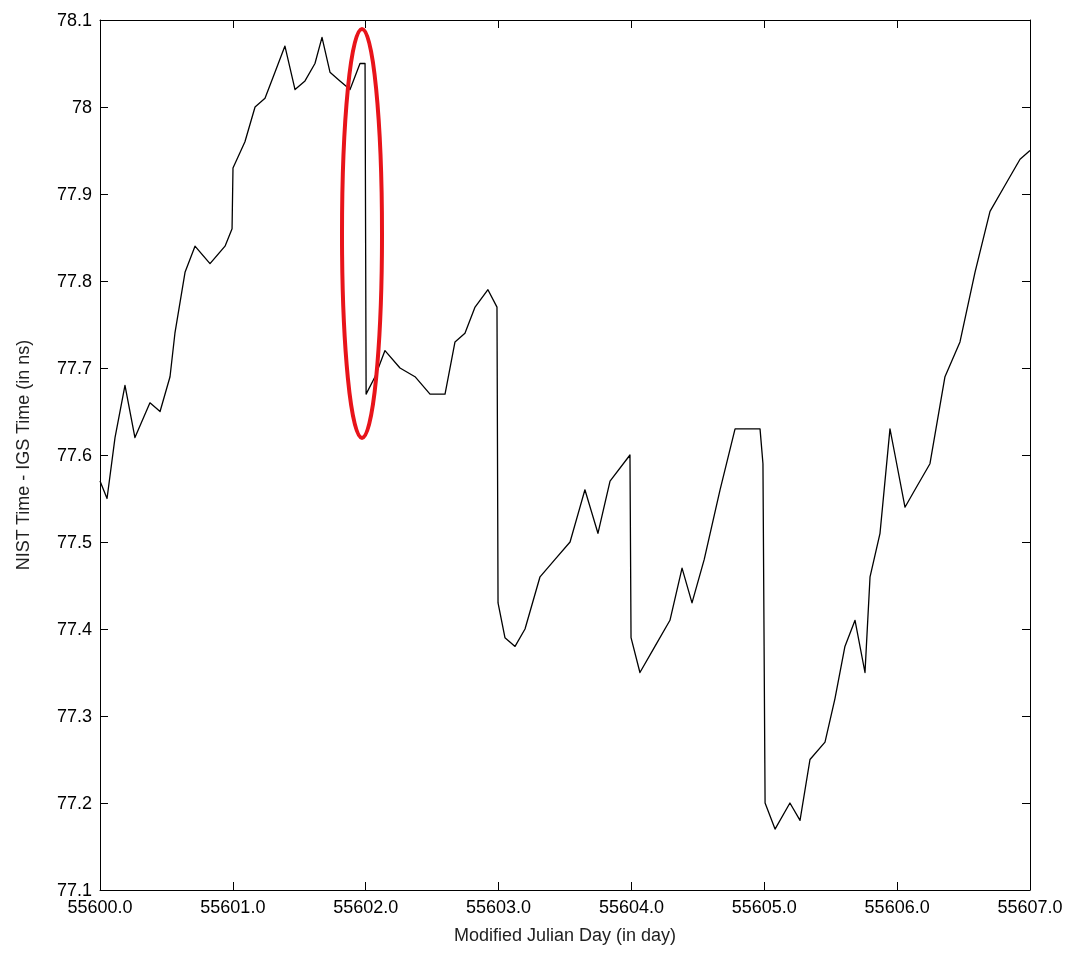 This screenshot has height=962, width=1083. Describe the element at coordinates (74, 368) in the screenshot. I see `y-tick-label: 77.7` at that location.